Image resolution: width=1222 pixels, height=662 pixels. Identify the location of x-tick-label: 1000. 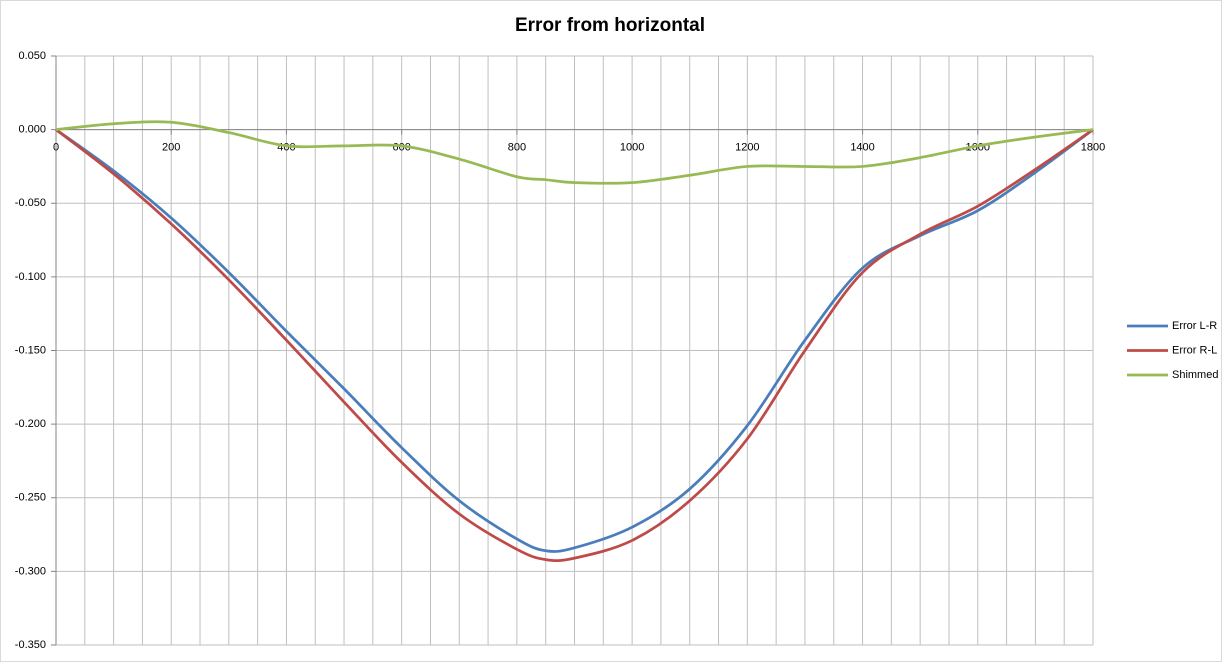
(632, 148).